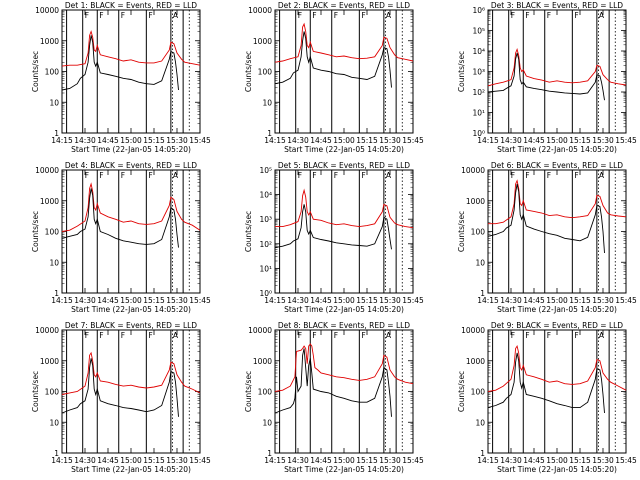 This screenshot has height=480, width=640. What do you see at coordinates (131, 5) in the screenshot?
I see `panel-title: Det 1: BLACK = Events, RED = LLD` at bounding box center [131, 5].